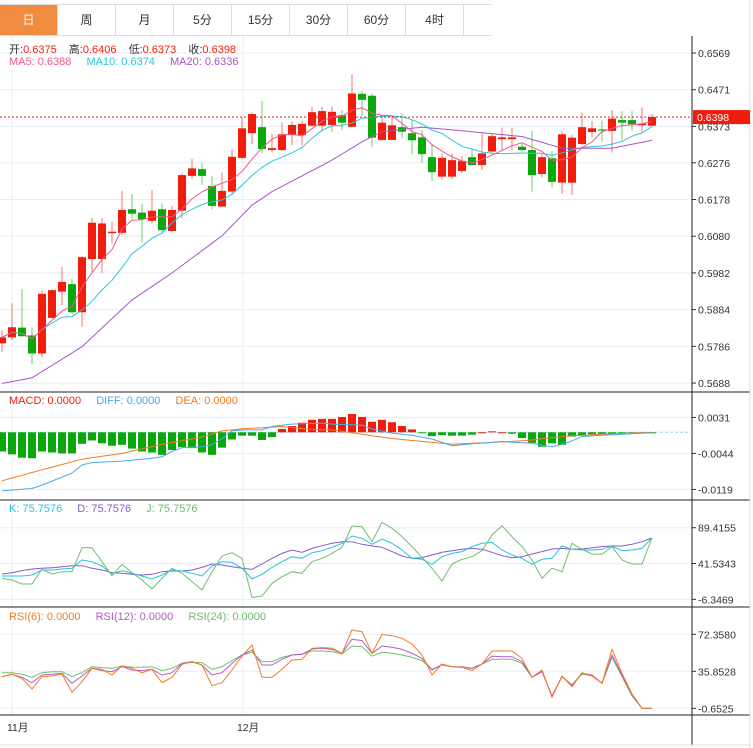 The image size is (753, 748). What do you see at coordinates (716, 600) in the screenshot?
I see `kdj-tick-label: -6.3469` at bounding box center [716, 600].